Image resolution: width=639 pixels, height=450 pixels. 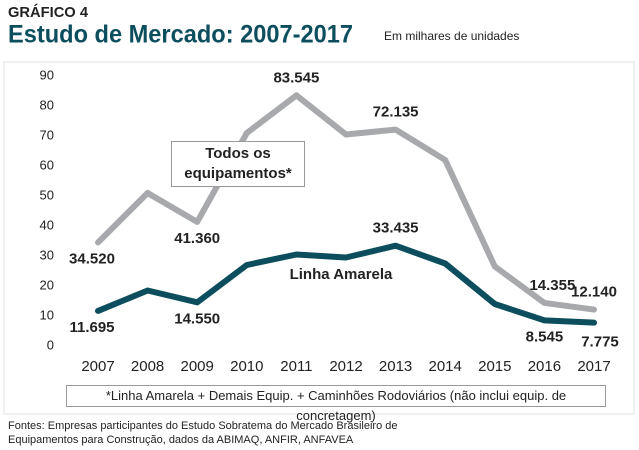 What do you see at coordinates (47, 134) in the screenshot?
I see `y-tick-label: 70` at bounding box center [47, 134].